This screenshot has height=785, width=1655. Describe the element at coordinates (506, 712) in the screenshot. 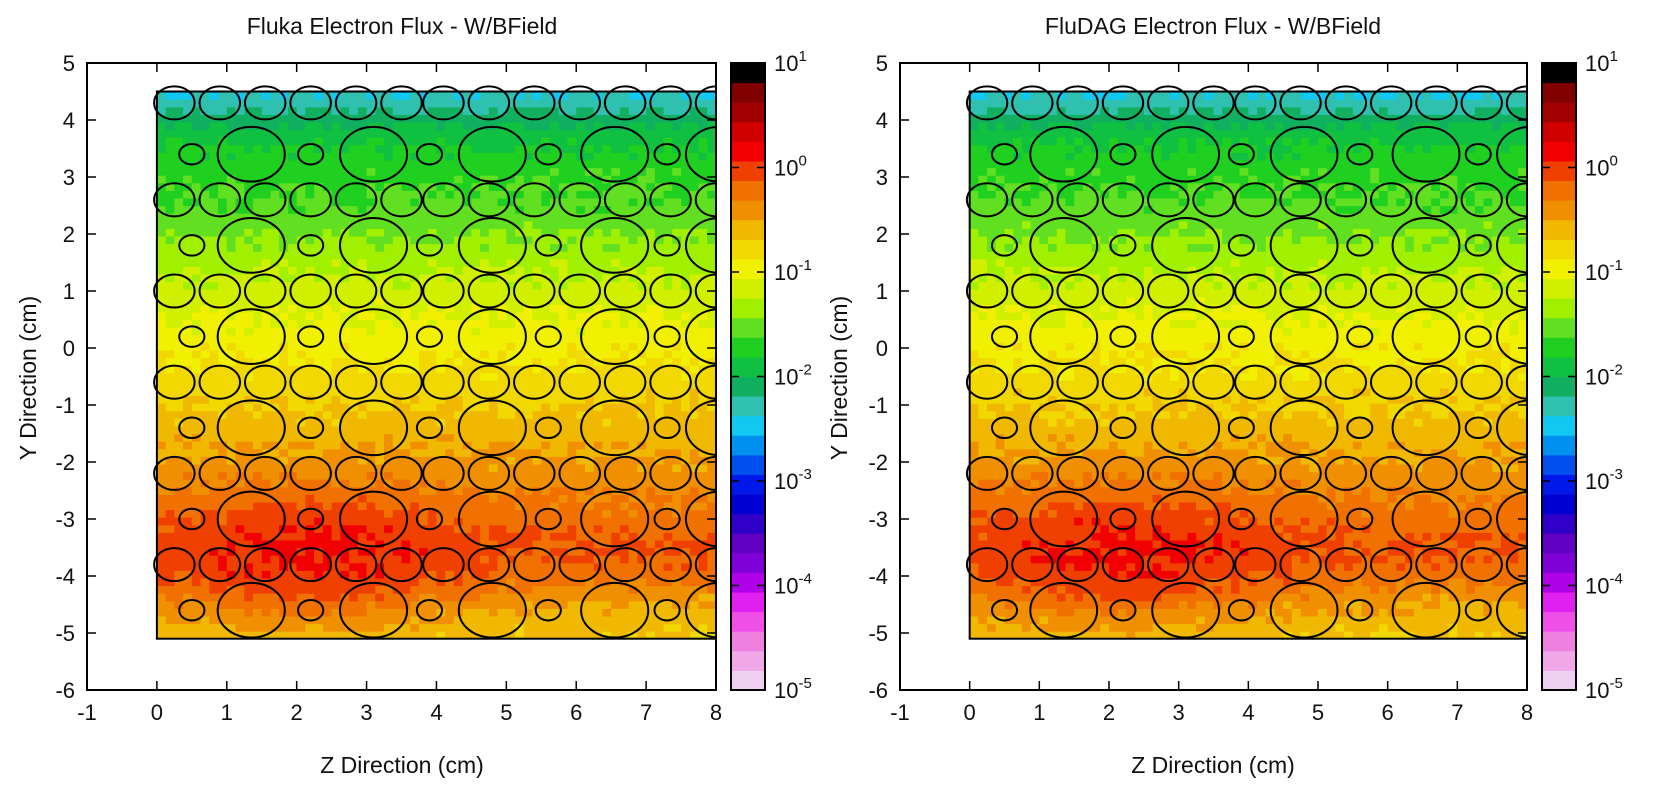

I see `x-tick-label: 5` at that location.